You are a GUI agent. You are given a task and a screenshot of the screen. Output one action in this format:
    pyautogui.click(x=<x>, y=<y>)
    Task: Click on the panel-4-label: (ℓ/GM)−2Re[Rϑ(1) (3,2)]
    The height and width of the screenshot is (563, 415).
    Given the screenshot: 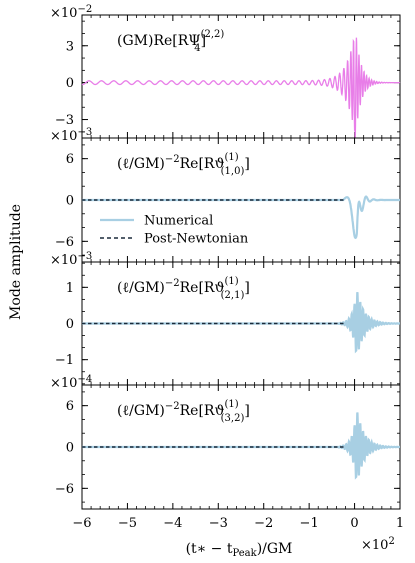 What is the action you would take?
    pyautogui.click(x=183, y=411)
    